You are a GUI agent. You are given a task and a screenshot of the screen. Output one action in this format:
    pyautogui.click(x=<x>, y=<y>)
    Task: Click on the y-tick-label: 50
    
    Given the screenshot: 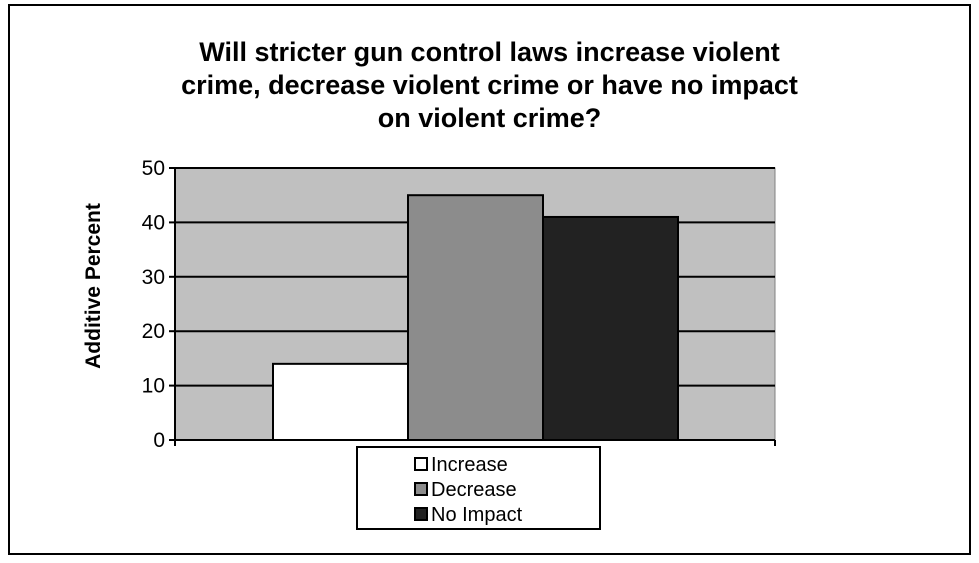 What is the action you would take?
    pyautogui.click(x=153, y=168)
    